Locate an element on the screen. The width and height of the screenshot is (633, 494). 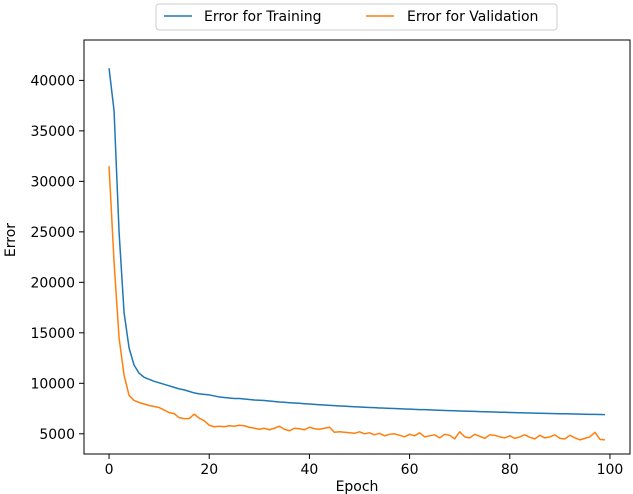
legend: Error for Training Error for Validation is located at coordinates (356, 17).